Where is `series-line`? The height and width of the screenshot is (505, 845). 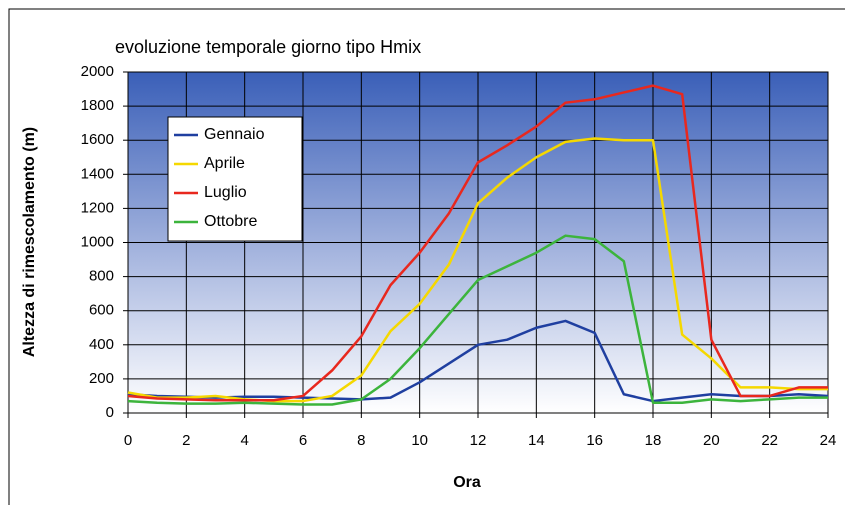 series-line is located at coordinates (478, 361).